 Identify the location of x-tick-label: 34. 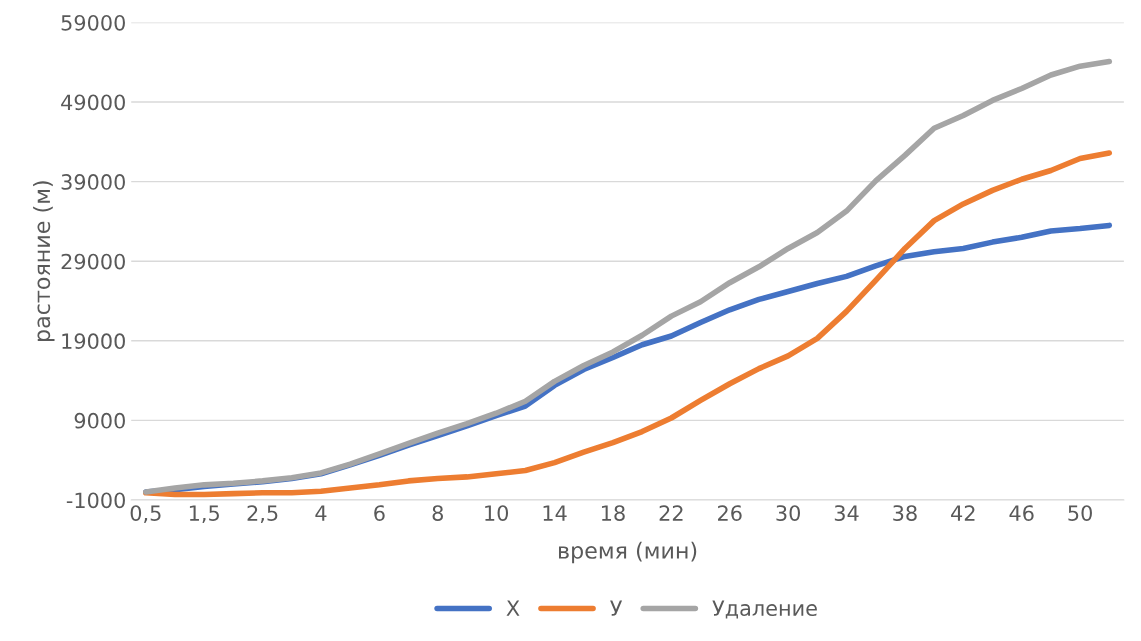
(846, 513).